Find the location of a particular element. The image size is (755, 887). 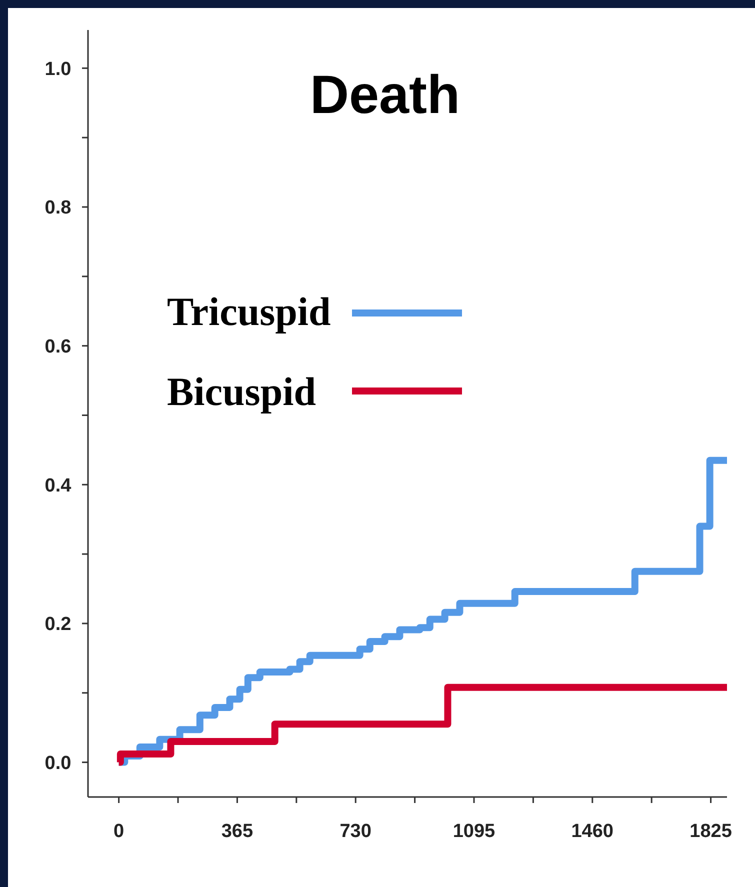

x-tick-label: 730 is located at coordinates (356, 831).